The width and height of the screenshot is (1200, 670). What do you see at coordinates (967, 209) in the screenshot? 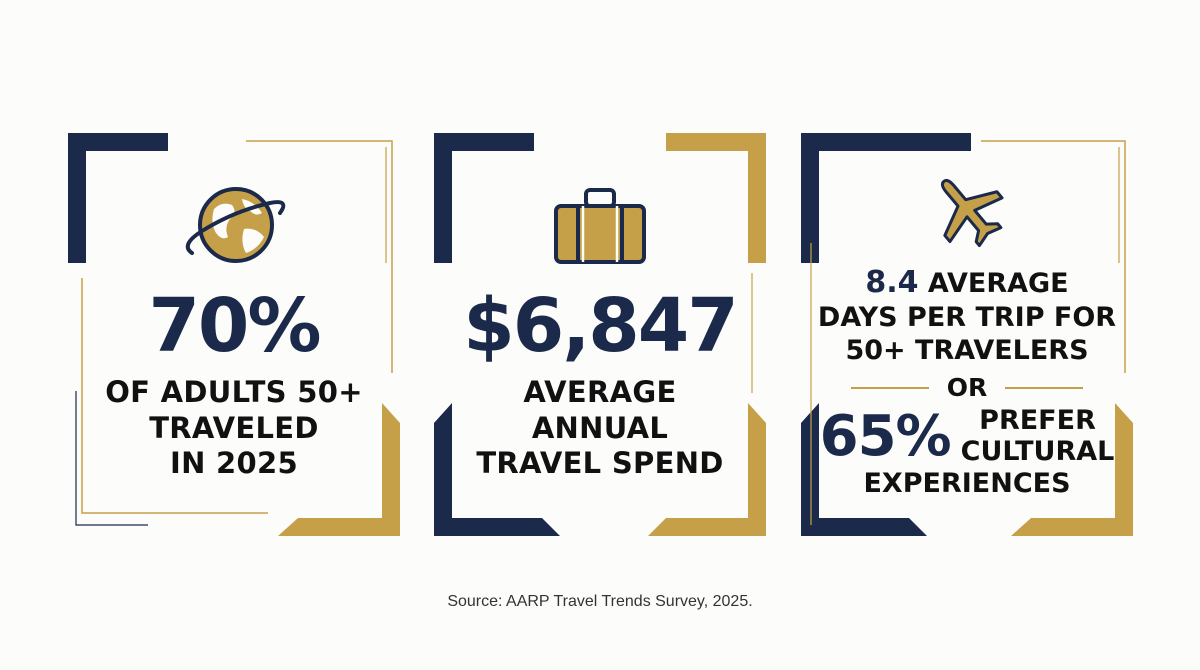
I see `airplane-icon` at bounding box center [967, 209].